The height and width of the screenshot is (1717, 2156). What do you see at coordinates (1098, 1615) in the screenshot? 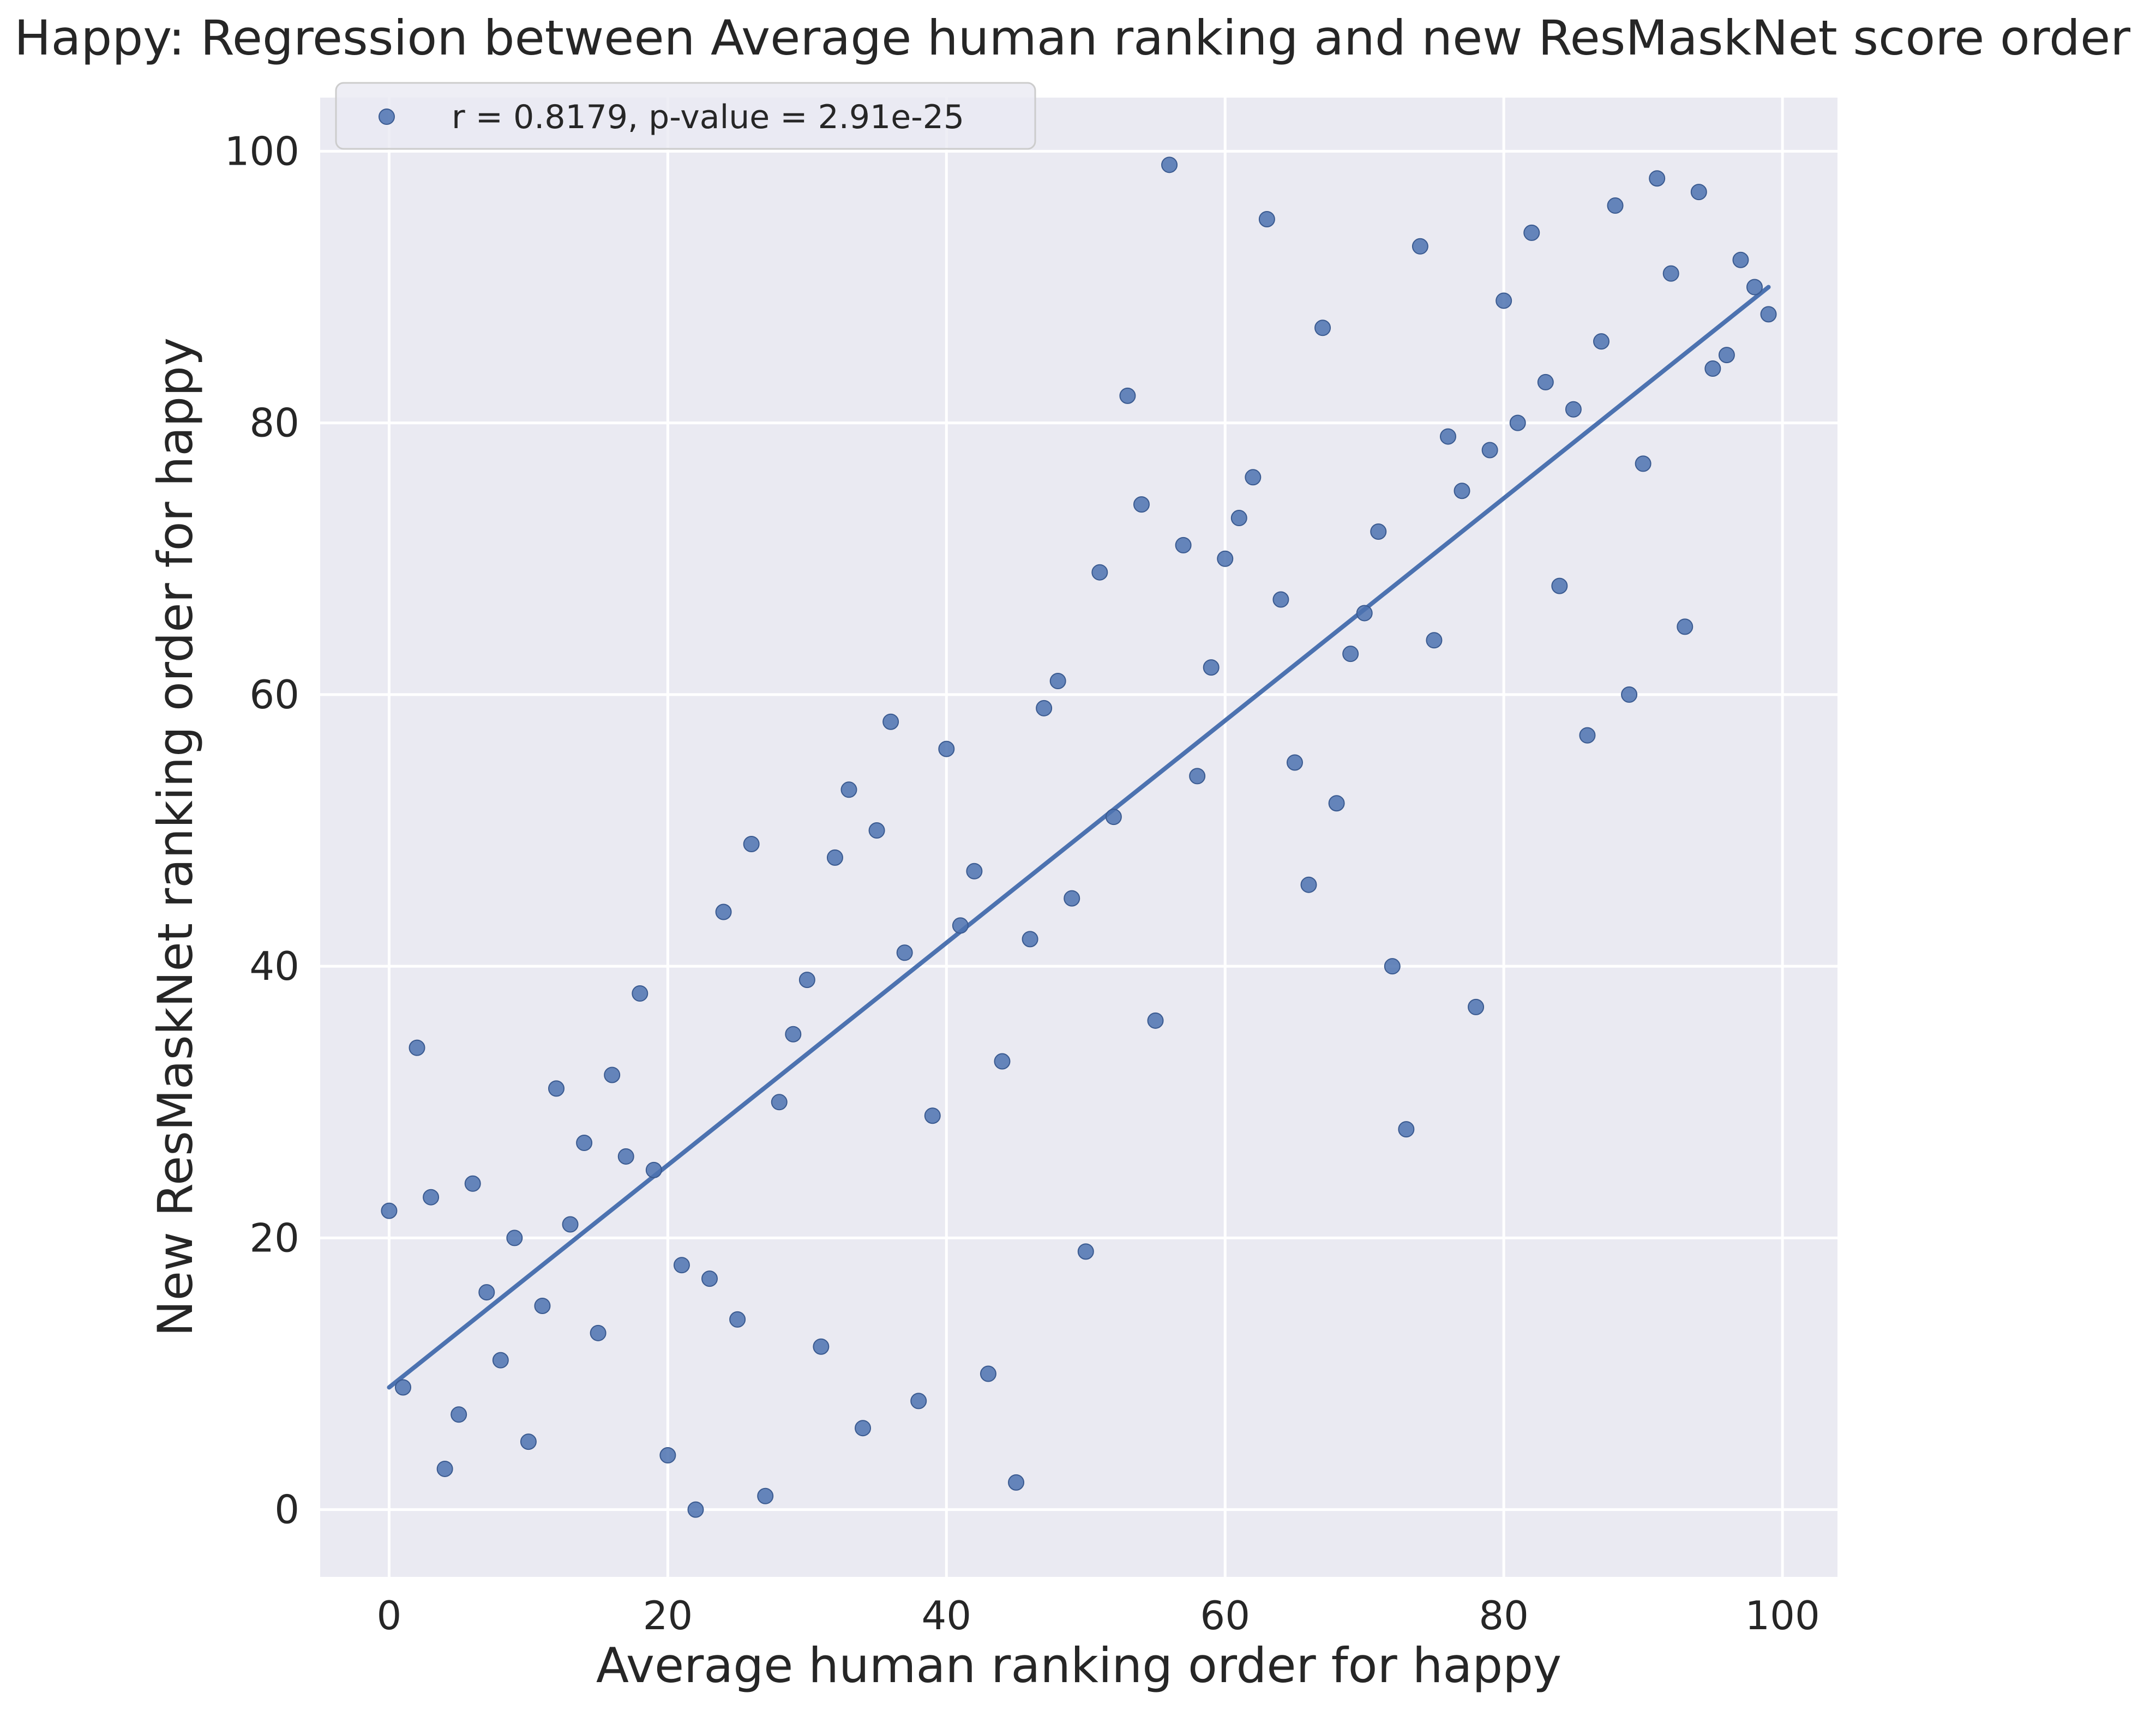
I see `x-tick-labels: 0 20 40 60 80 100` at bounding box center [1098, 1615].